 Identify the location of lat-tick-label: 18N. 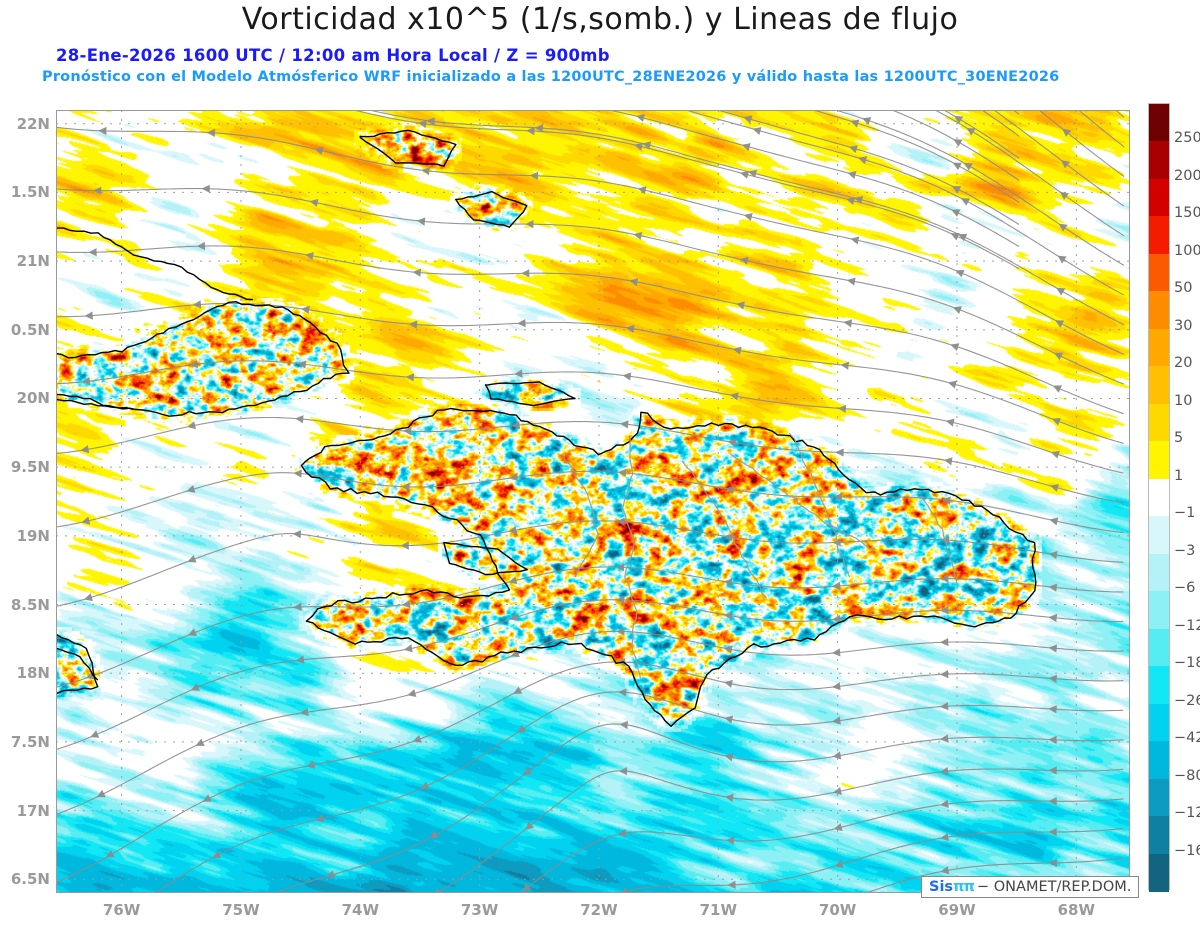
(33, 673).